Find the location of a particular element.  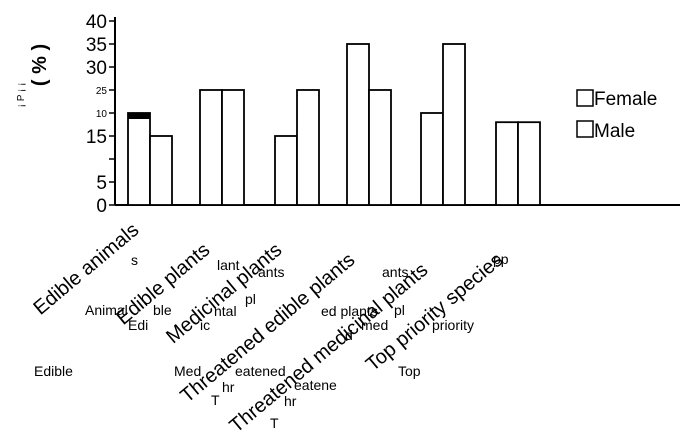

legend-swatch-female is located at coordinates (585, 98).